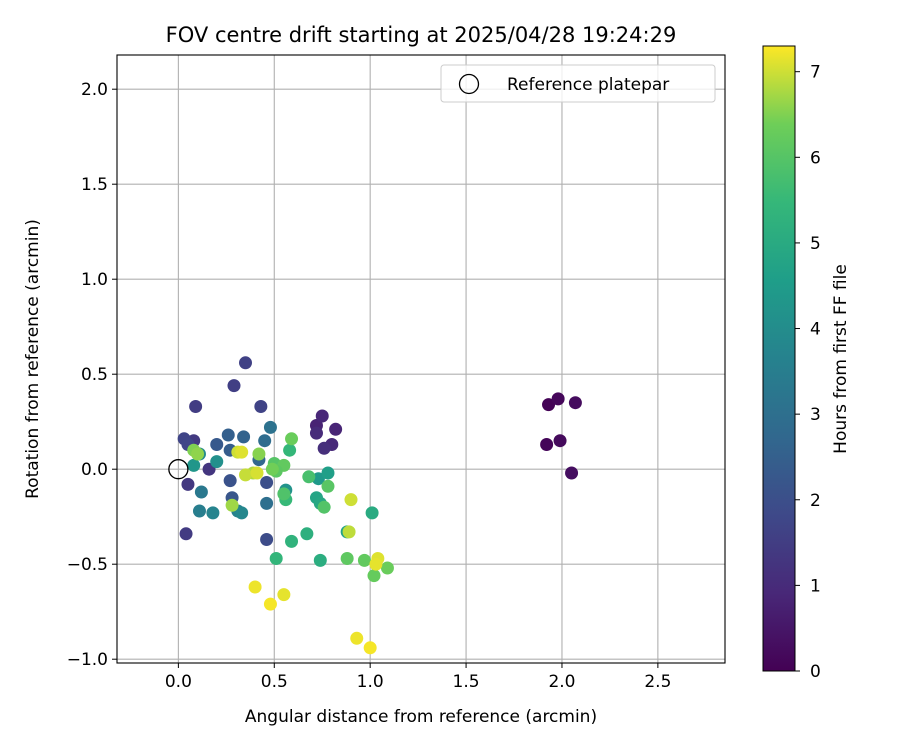 The height and width of the screenshot is (750, 900). Describe the element at coordinates (466, 682) in the screenshot. I see `x-tick-label: 1.5` at that location.